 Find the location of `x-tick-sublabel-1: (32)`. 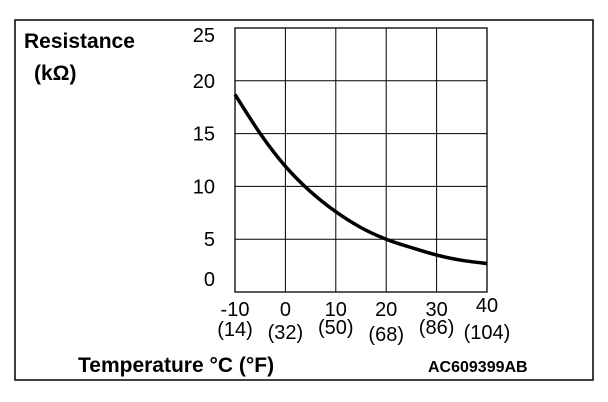

x-tick-sublabel-1: (32) is located at coordinates (286, 333).